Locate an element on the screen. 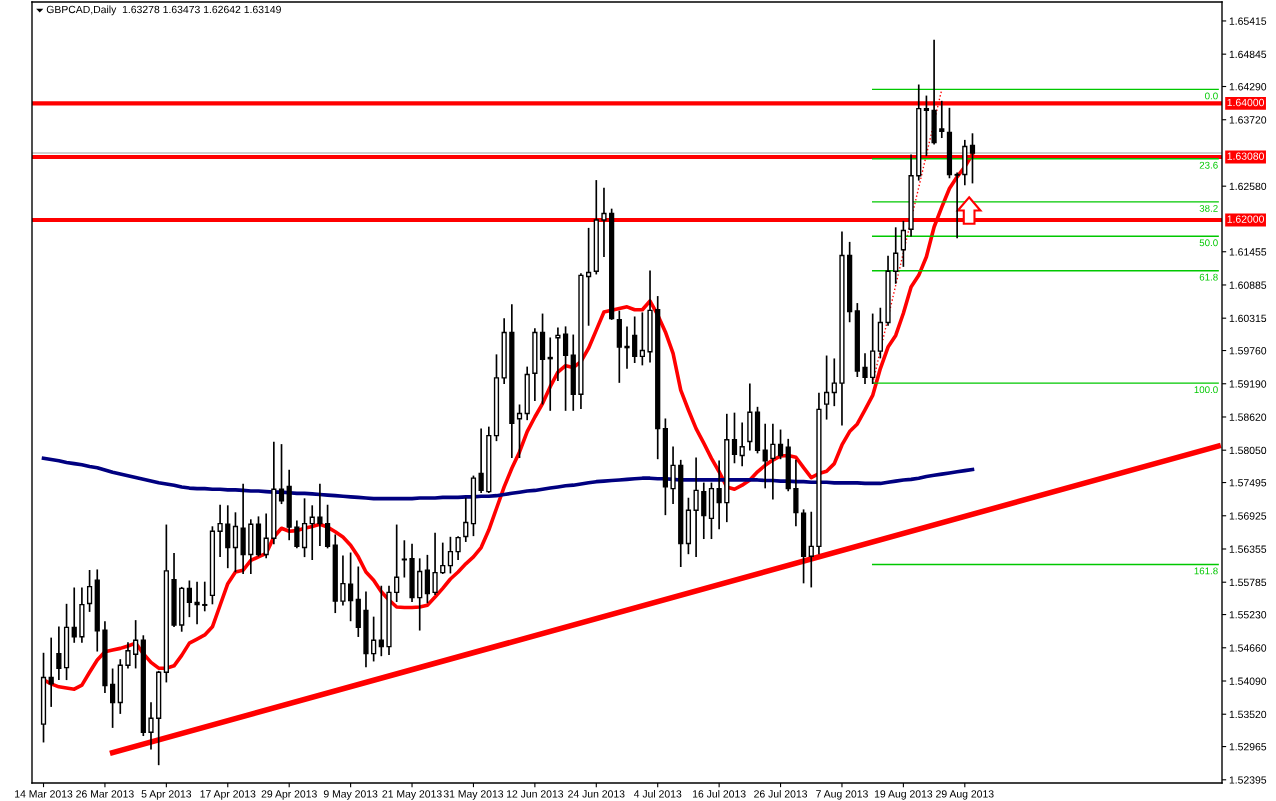 The image size is (1276, 801). y-tick-label: 1.59190 is located at coordinates (1248, 384).